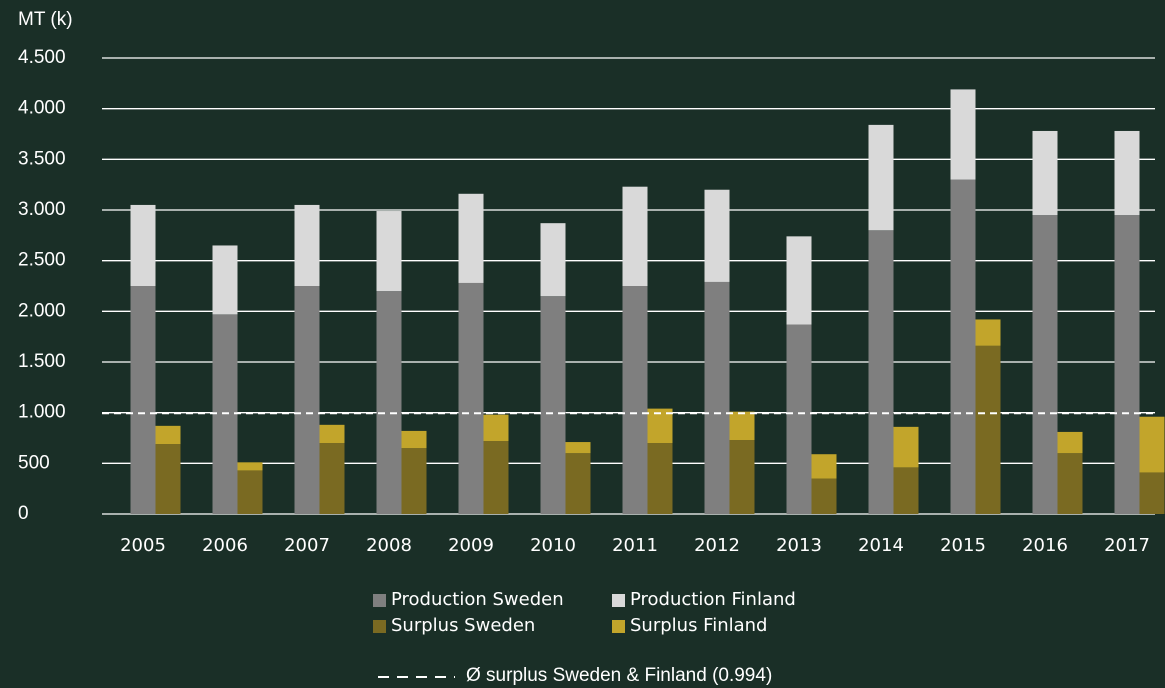 The height and width of the screenshot is (688, 1165). I want to click on x-tick-label: 2005, so click(143, 545).